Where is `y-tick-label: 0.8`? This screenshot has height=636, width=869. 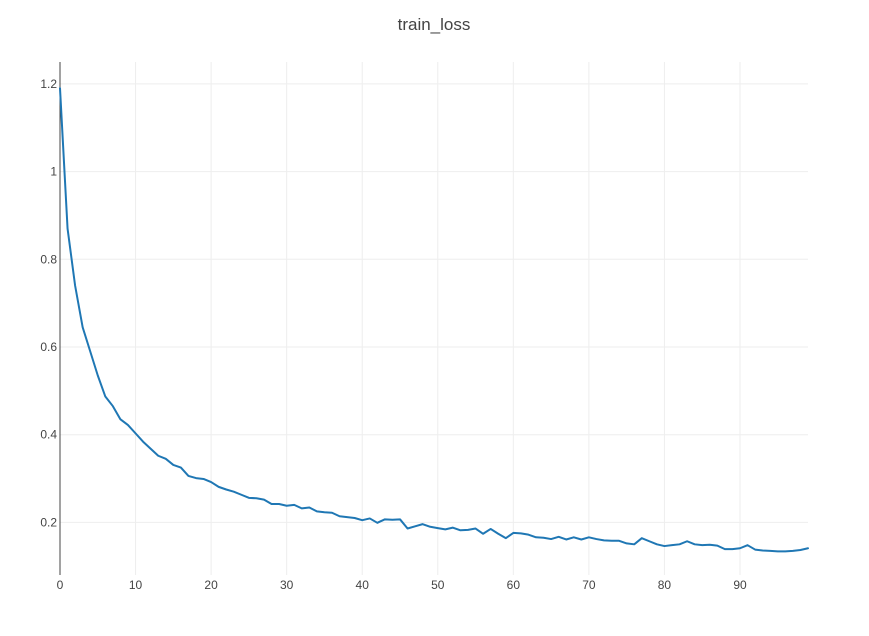 y-tick-label: 0.8 is located at coordinates (48, 259).